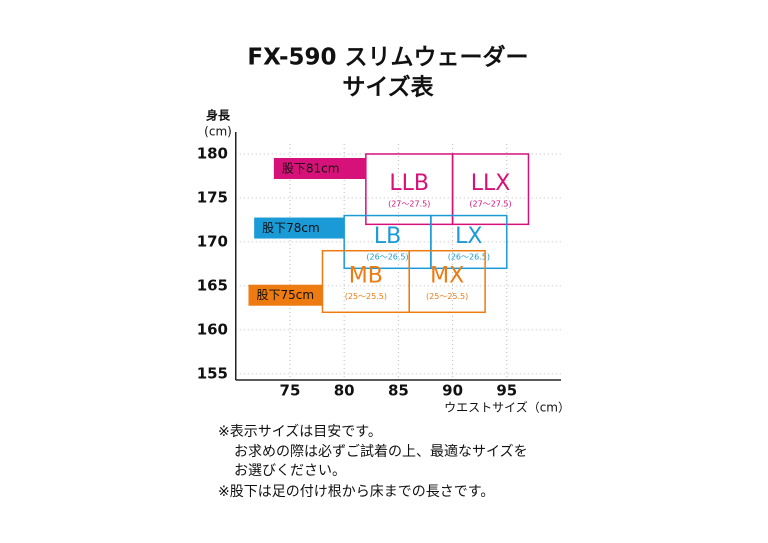 The width and height of the screenshot is (768, 543). Describe the element at coordinates (398, 391) in the screenshot. I see `x-tick-label: 85` at that location.